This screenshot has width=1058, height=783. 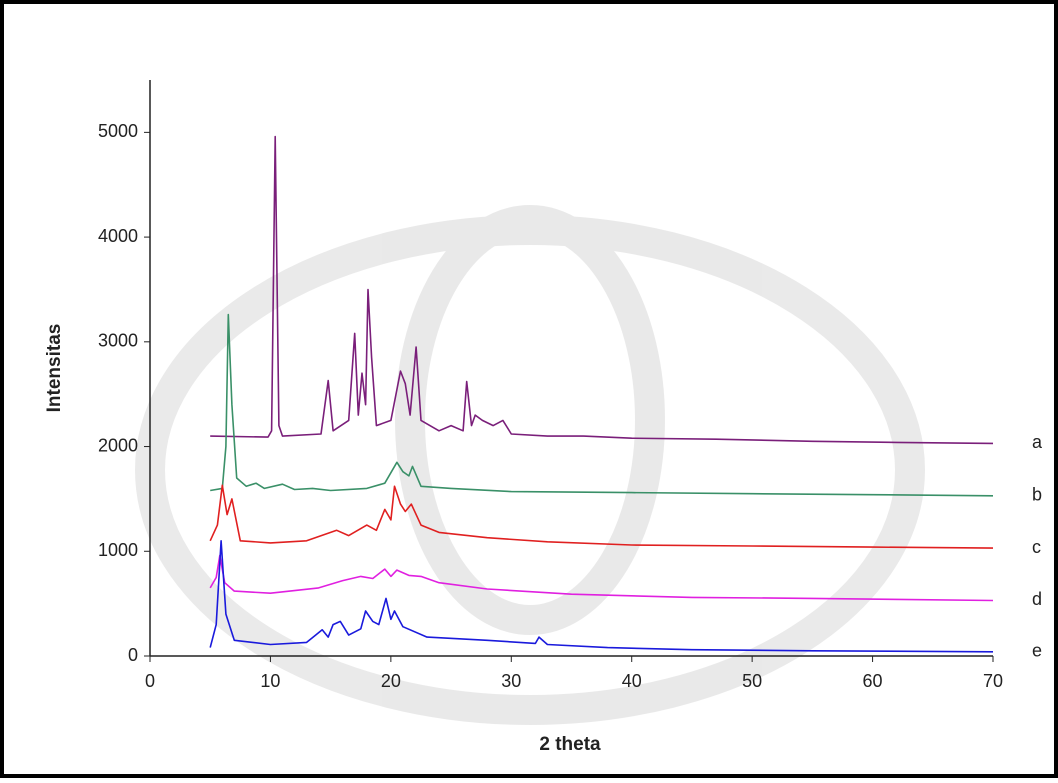 I want to click on x-tick-label: 0, so click(x=150, y=681).